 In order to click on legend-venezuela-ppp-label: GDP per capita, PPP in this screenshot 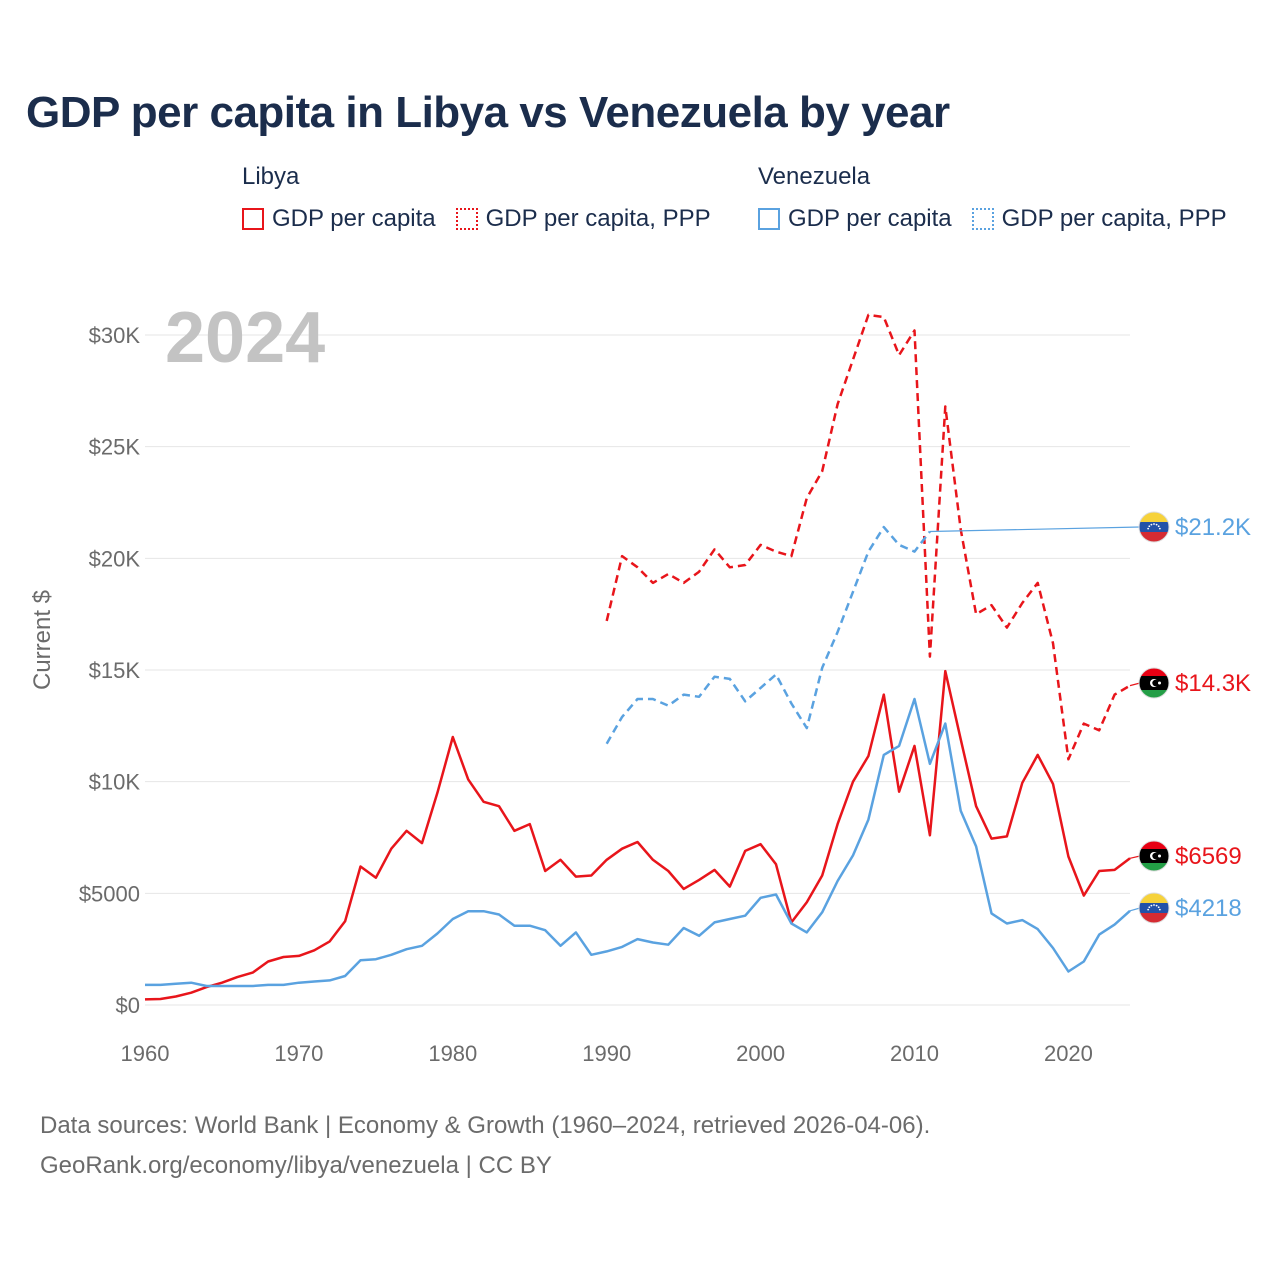, I will do `click(1114, 218)`.